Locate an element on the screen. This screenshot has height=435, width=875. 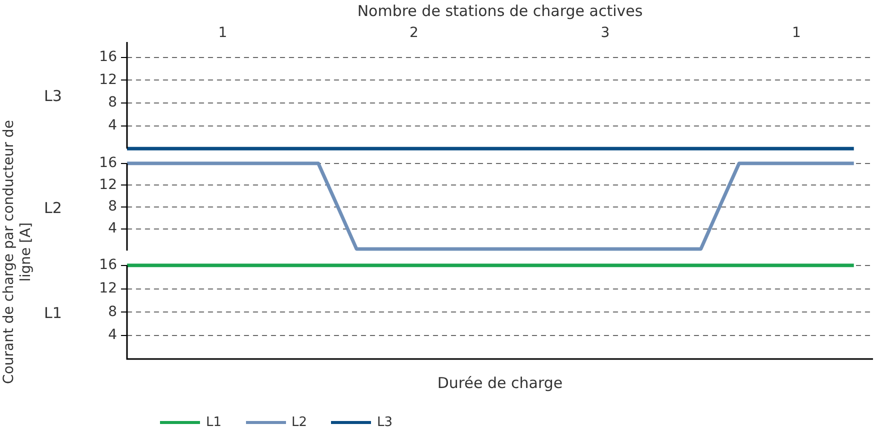
text: Nombre de stations de charge actives is located at coordinates (500, 11).